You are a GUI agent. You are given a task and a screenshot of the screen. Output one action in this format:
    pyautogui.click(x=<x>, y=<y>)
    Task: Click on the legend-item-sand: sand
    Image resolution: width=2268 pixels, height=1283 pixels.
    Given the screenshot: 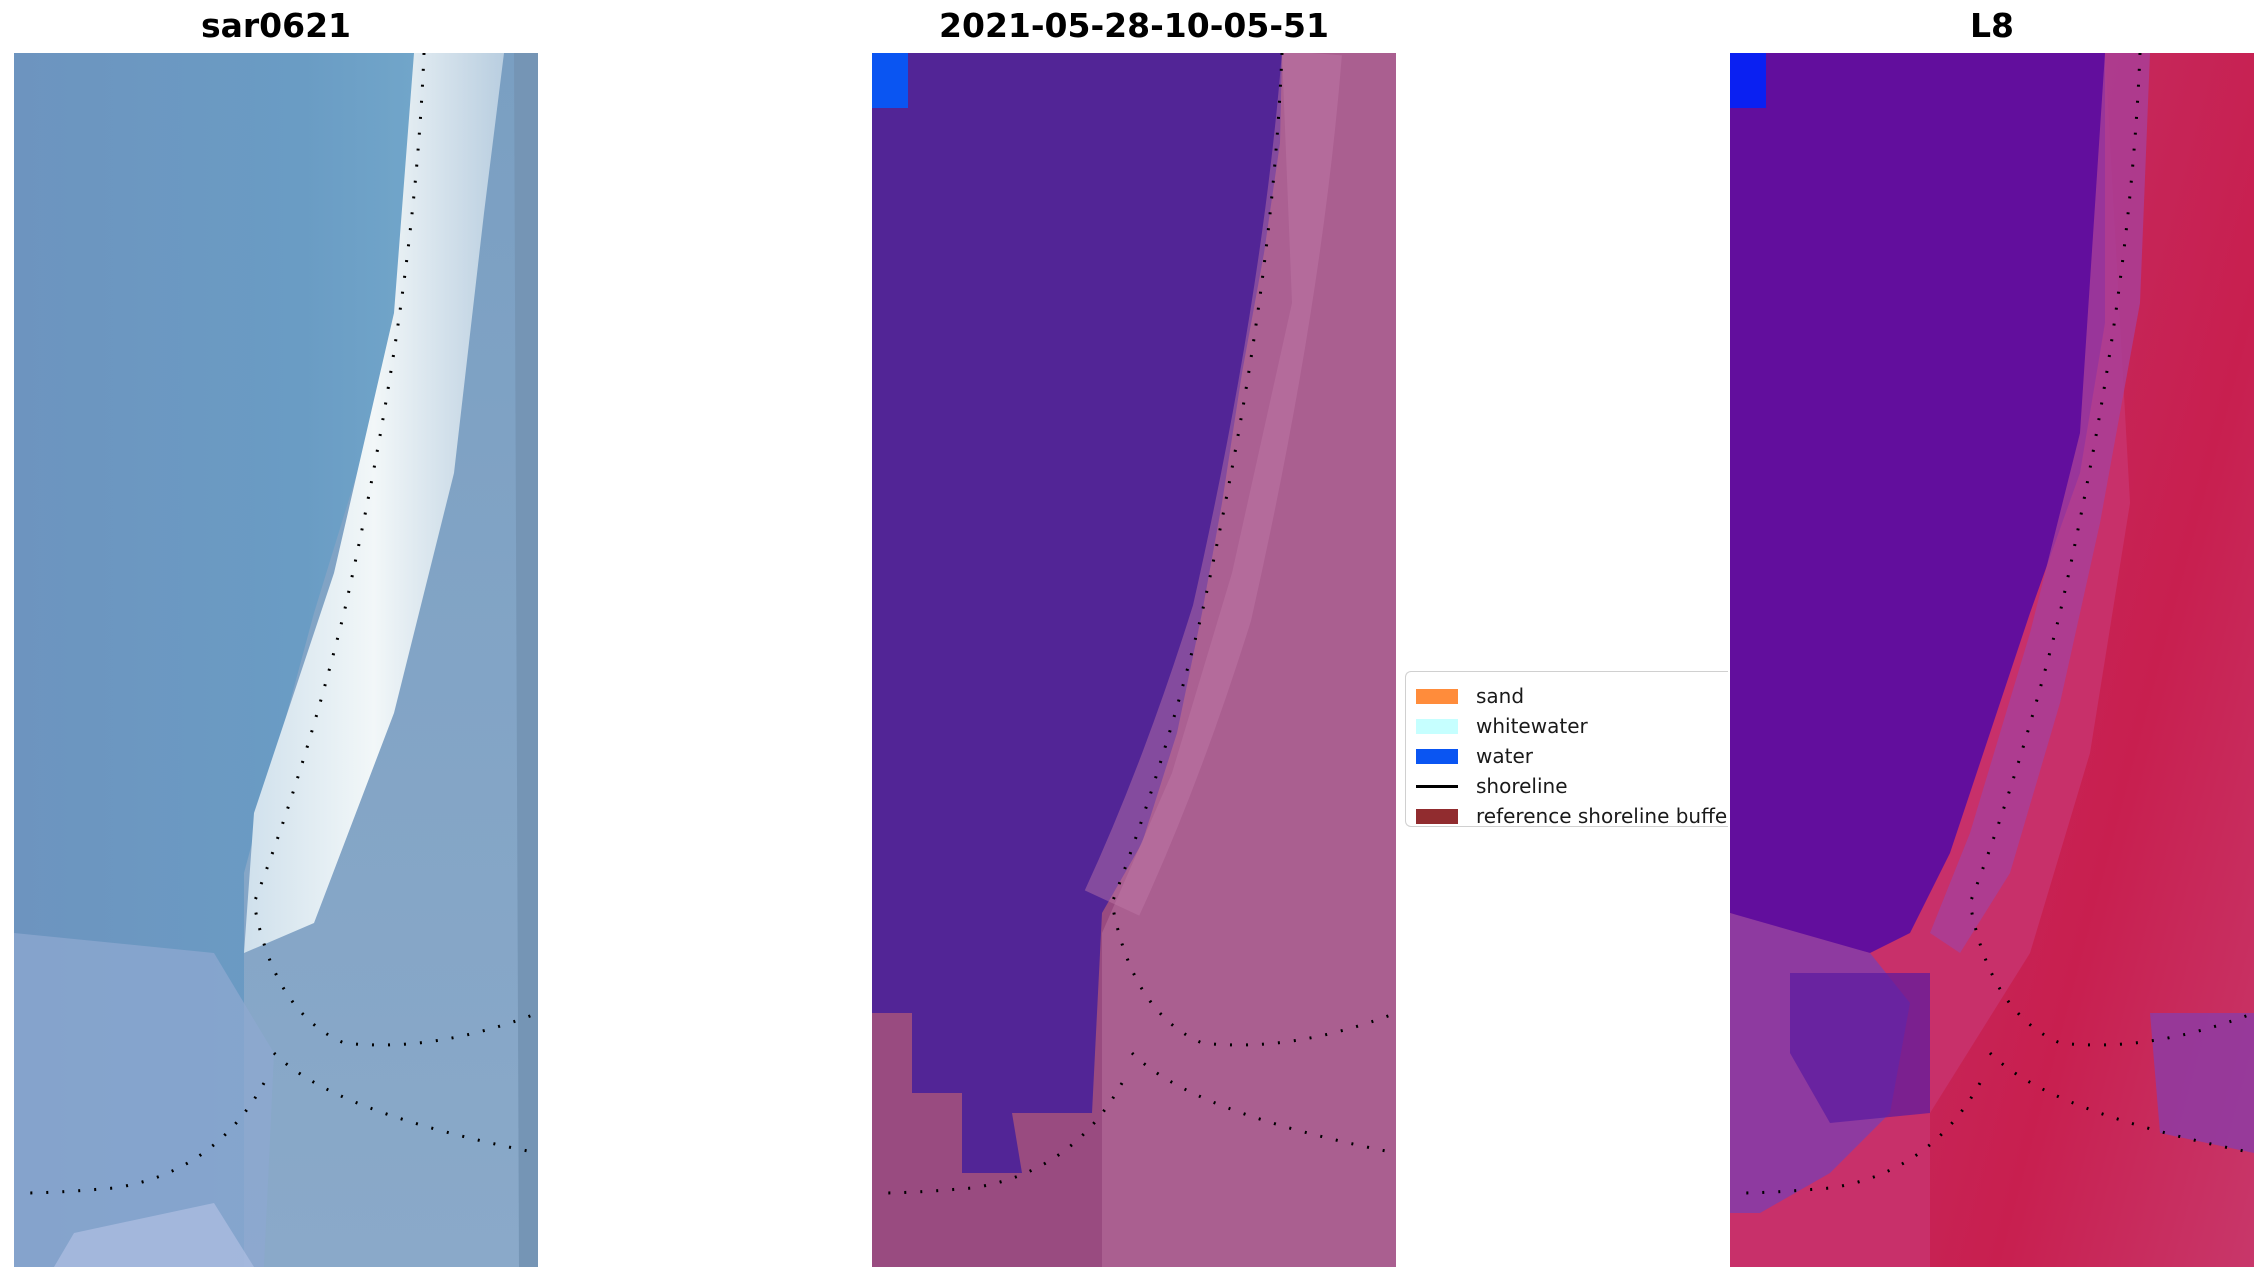 What is the action you would take?
    pyautogui.click(x=1470, y=696)
    